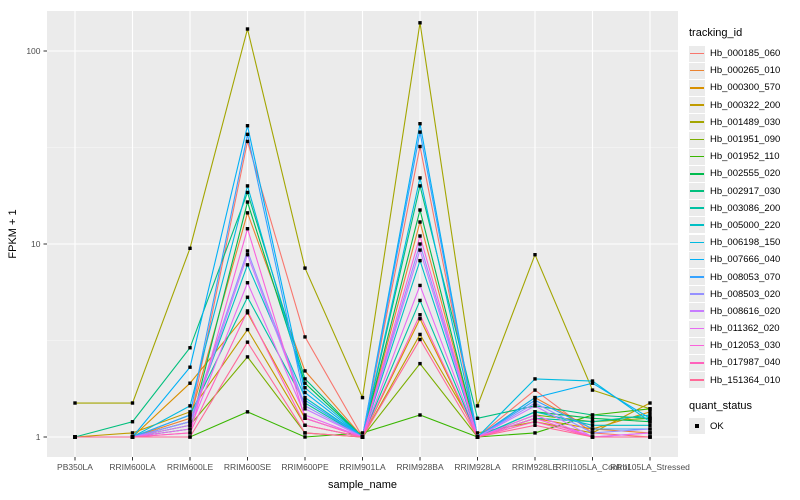 The height and width of the screenshot is (500, 800). What do you see at coordinates (743, 259) in the screenshot?
I see `legend-item: Hb_007666_040` at bounding box center [743, 259].